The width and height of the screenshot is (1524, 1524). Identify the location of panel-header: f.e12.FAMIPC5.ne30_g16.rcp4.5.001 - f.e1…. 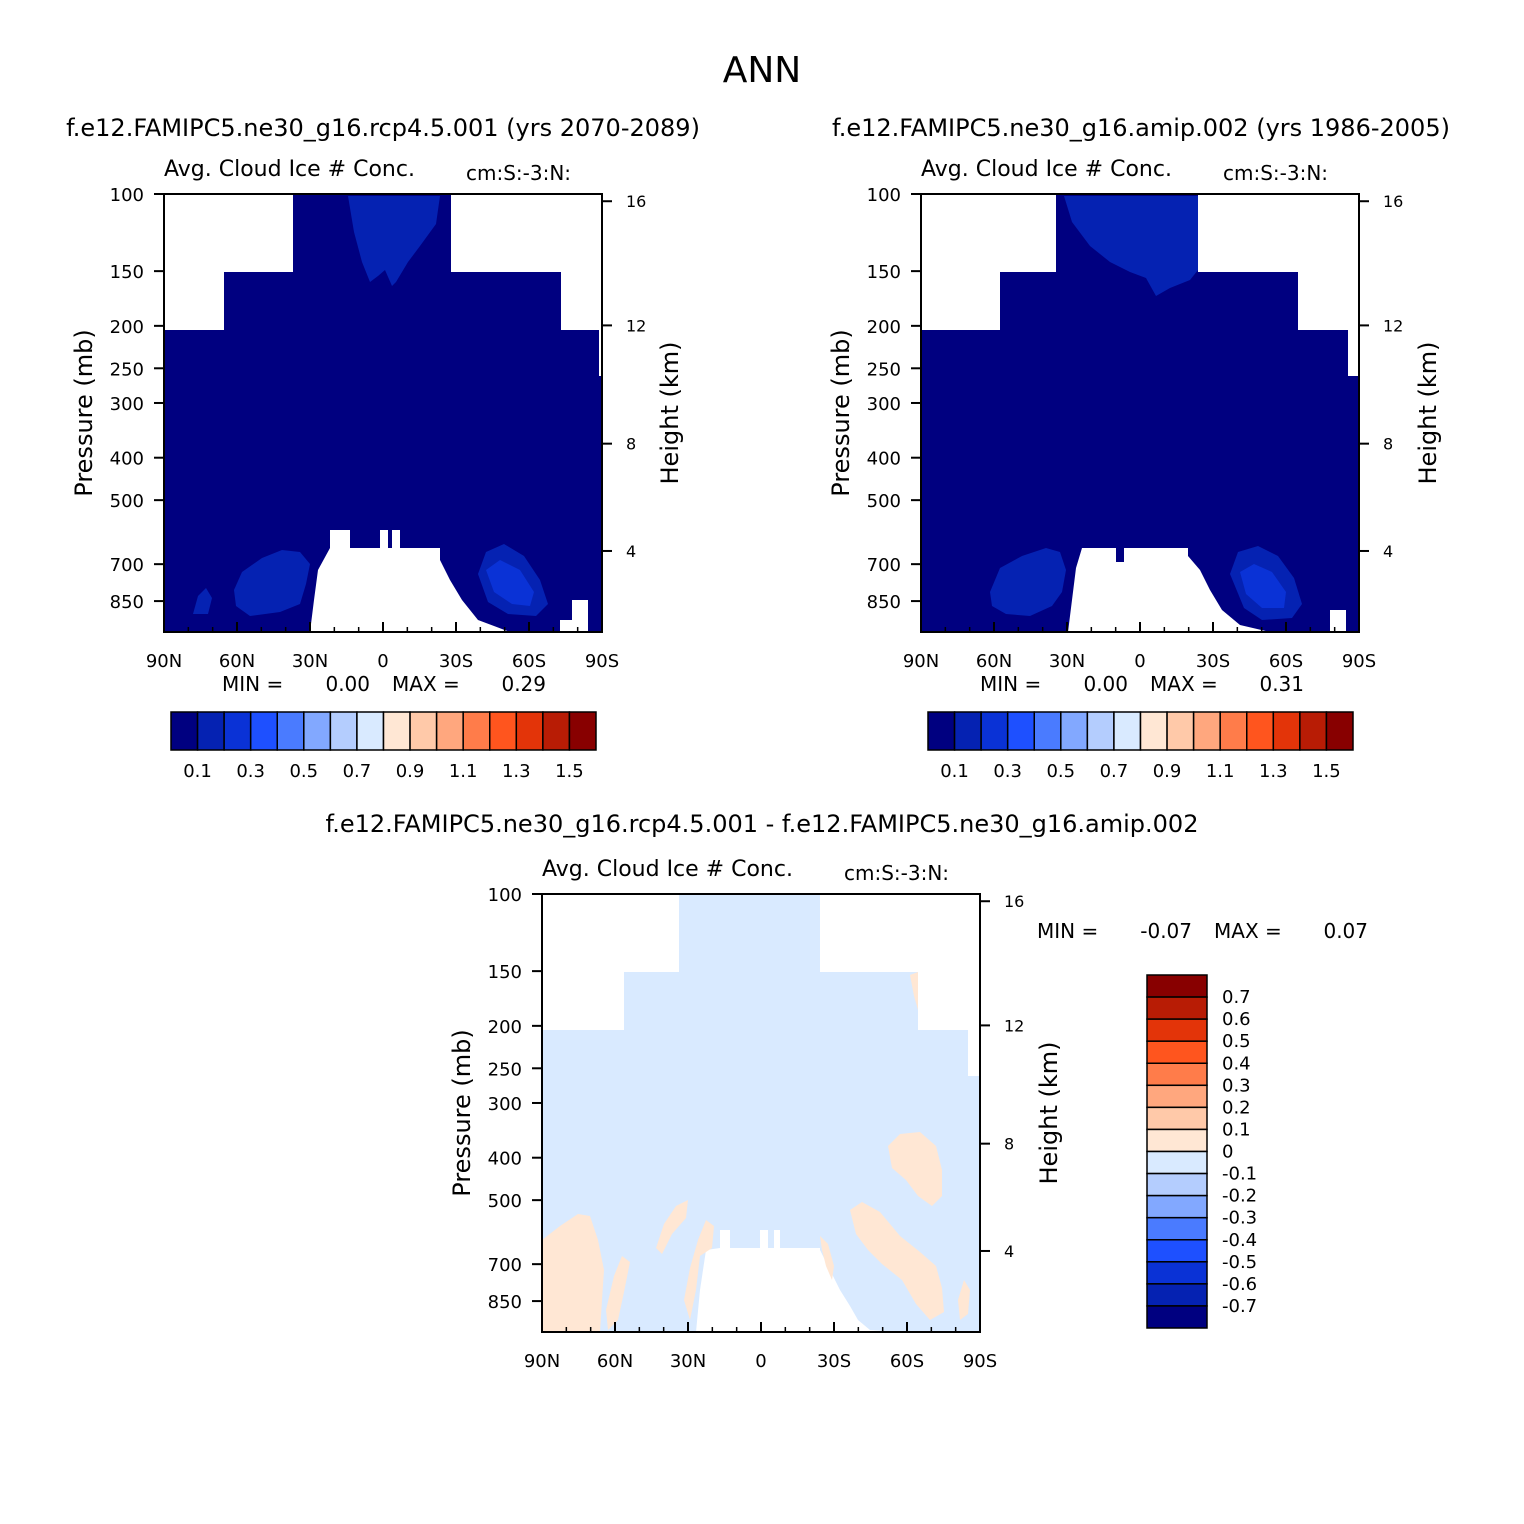
(762, 824).